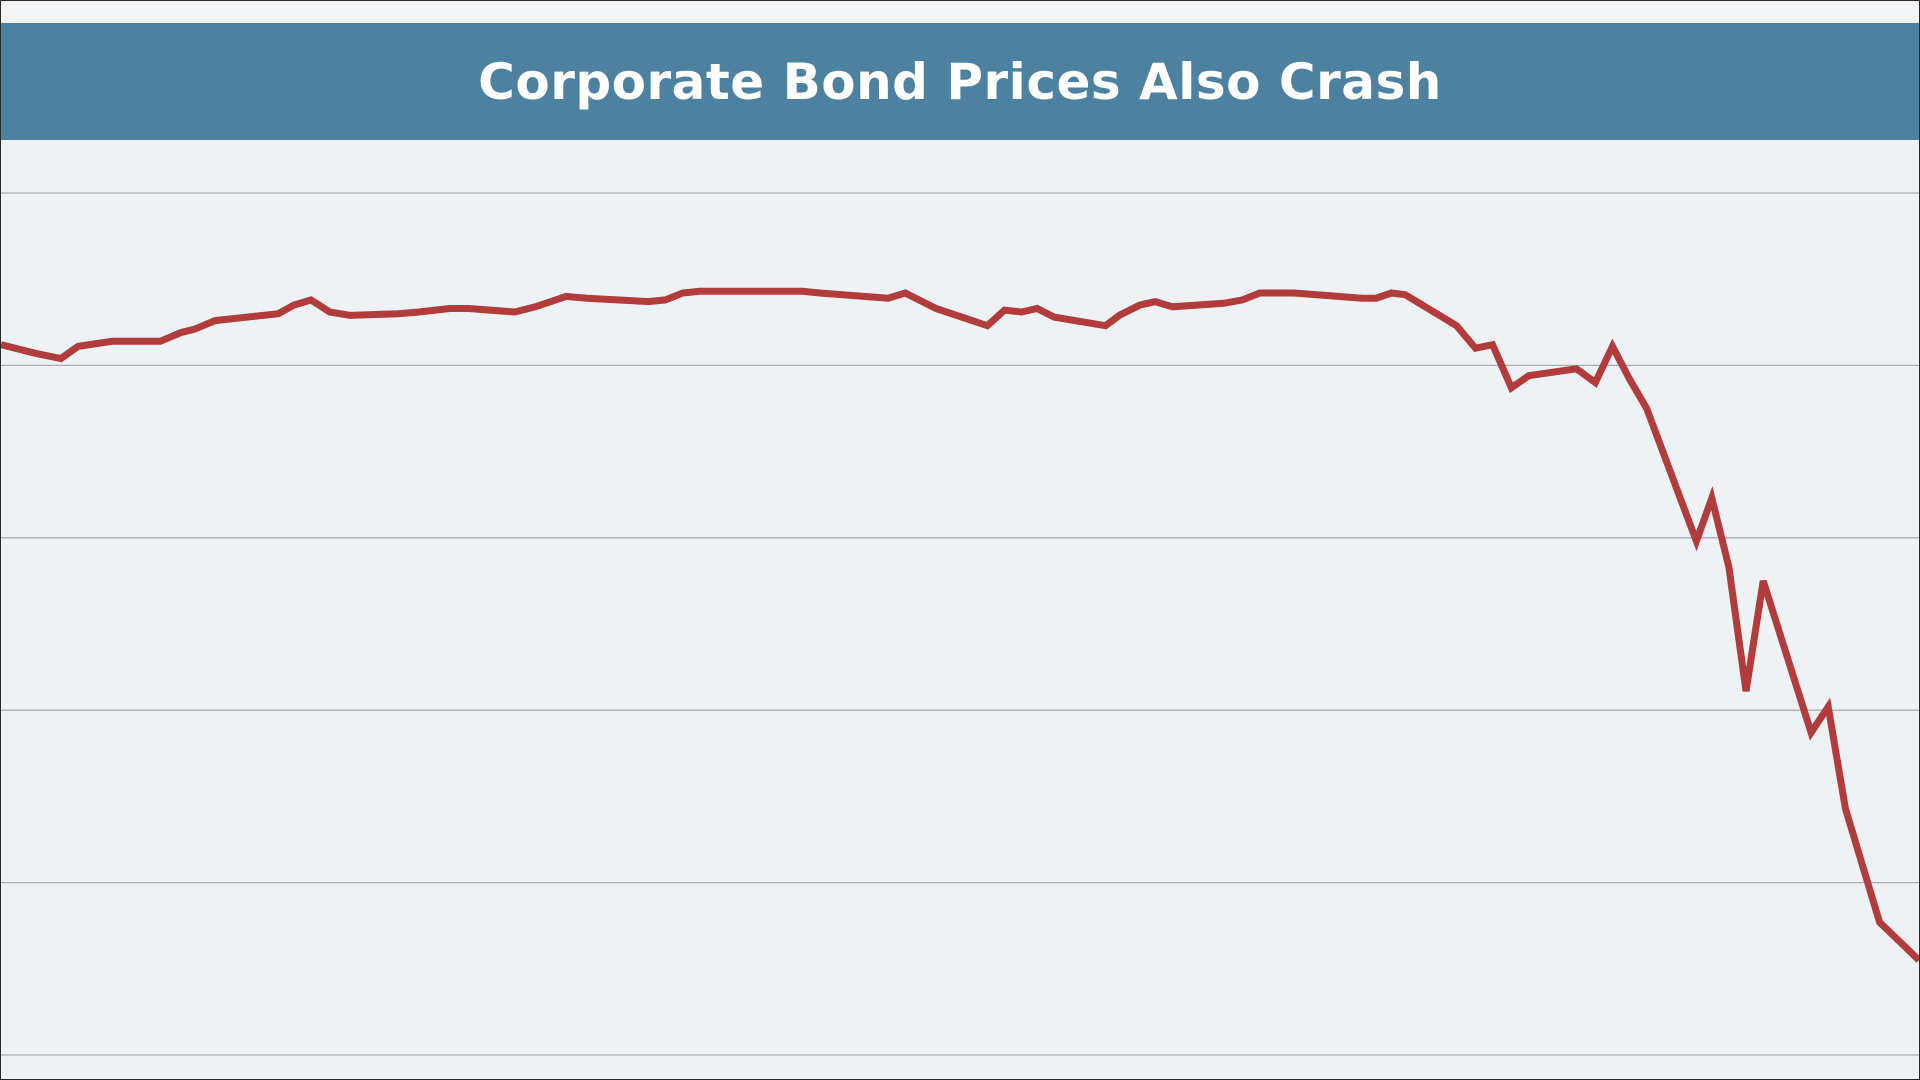  I want to click on chart-title: Corporate Bond Prices Also Crash, so click(960, 81).